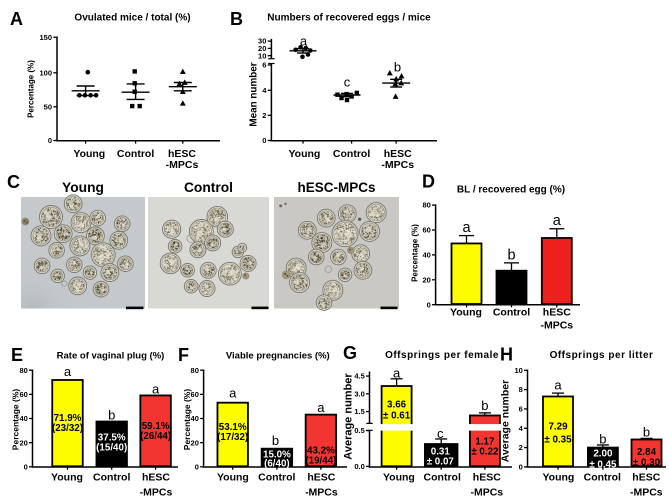  I want to click on svg-text: E, so click(17, 355).